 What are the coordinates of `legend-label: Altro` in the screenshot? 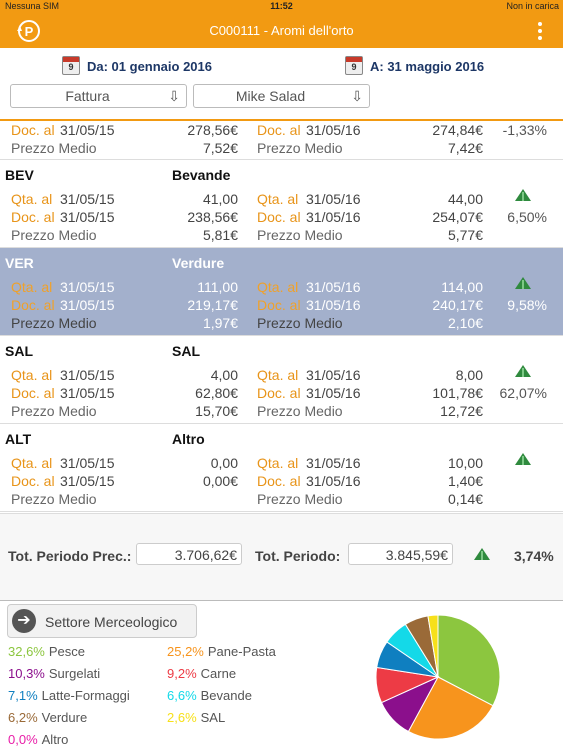 It's located at (55, 739).